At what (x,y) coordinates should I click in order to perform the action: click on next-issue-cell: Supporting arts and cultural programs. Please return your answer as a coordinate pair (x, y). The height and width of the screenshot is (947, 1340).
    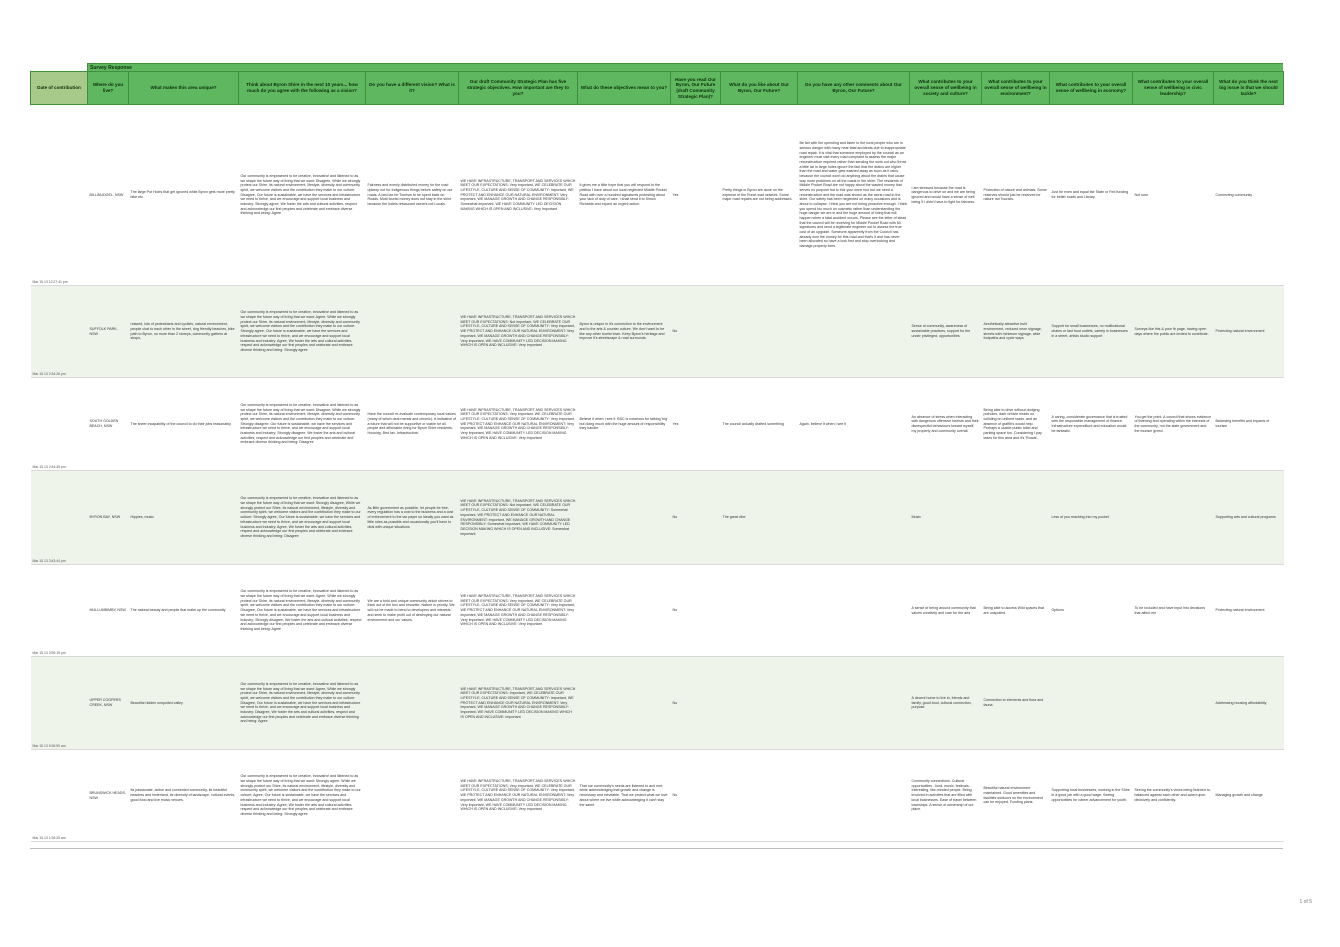
    Looking at the image, I should click on (1248, 517).